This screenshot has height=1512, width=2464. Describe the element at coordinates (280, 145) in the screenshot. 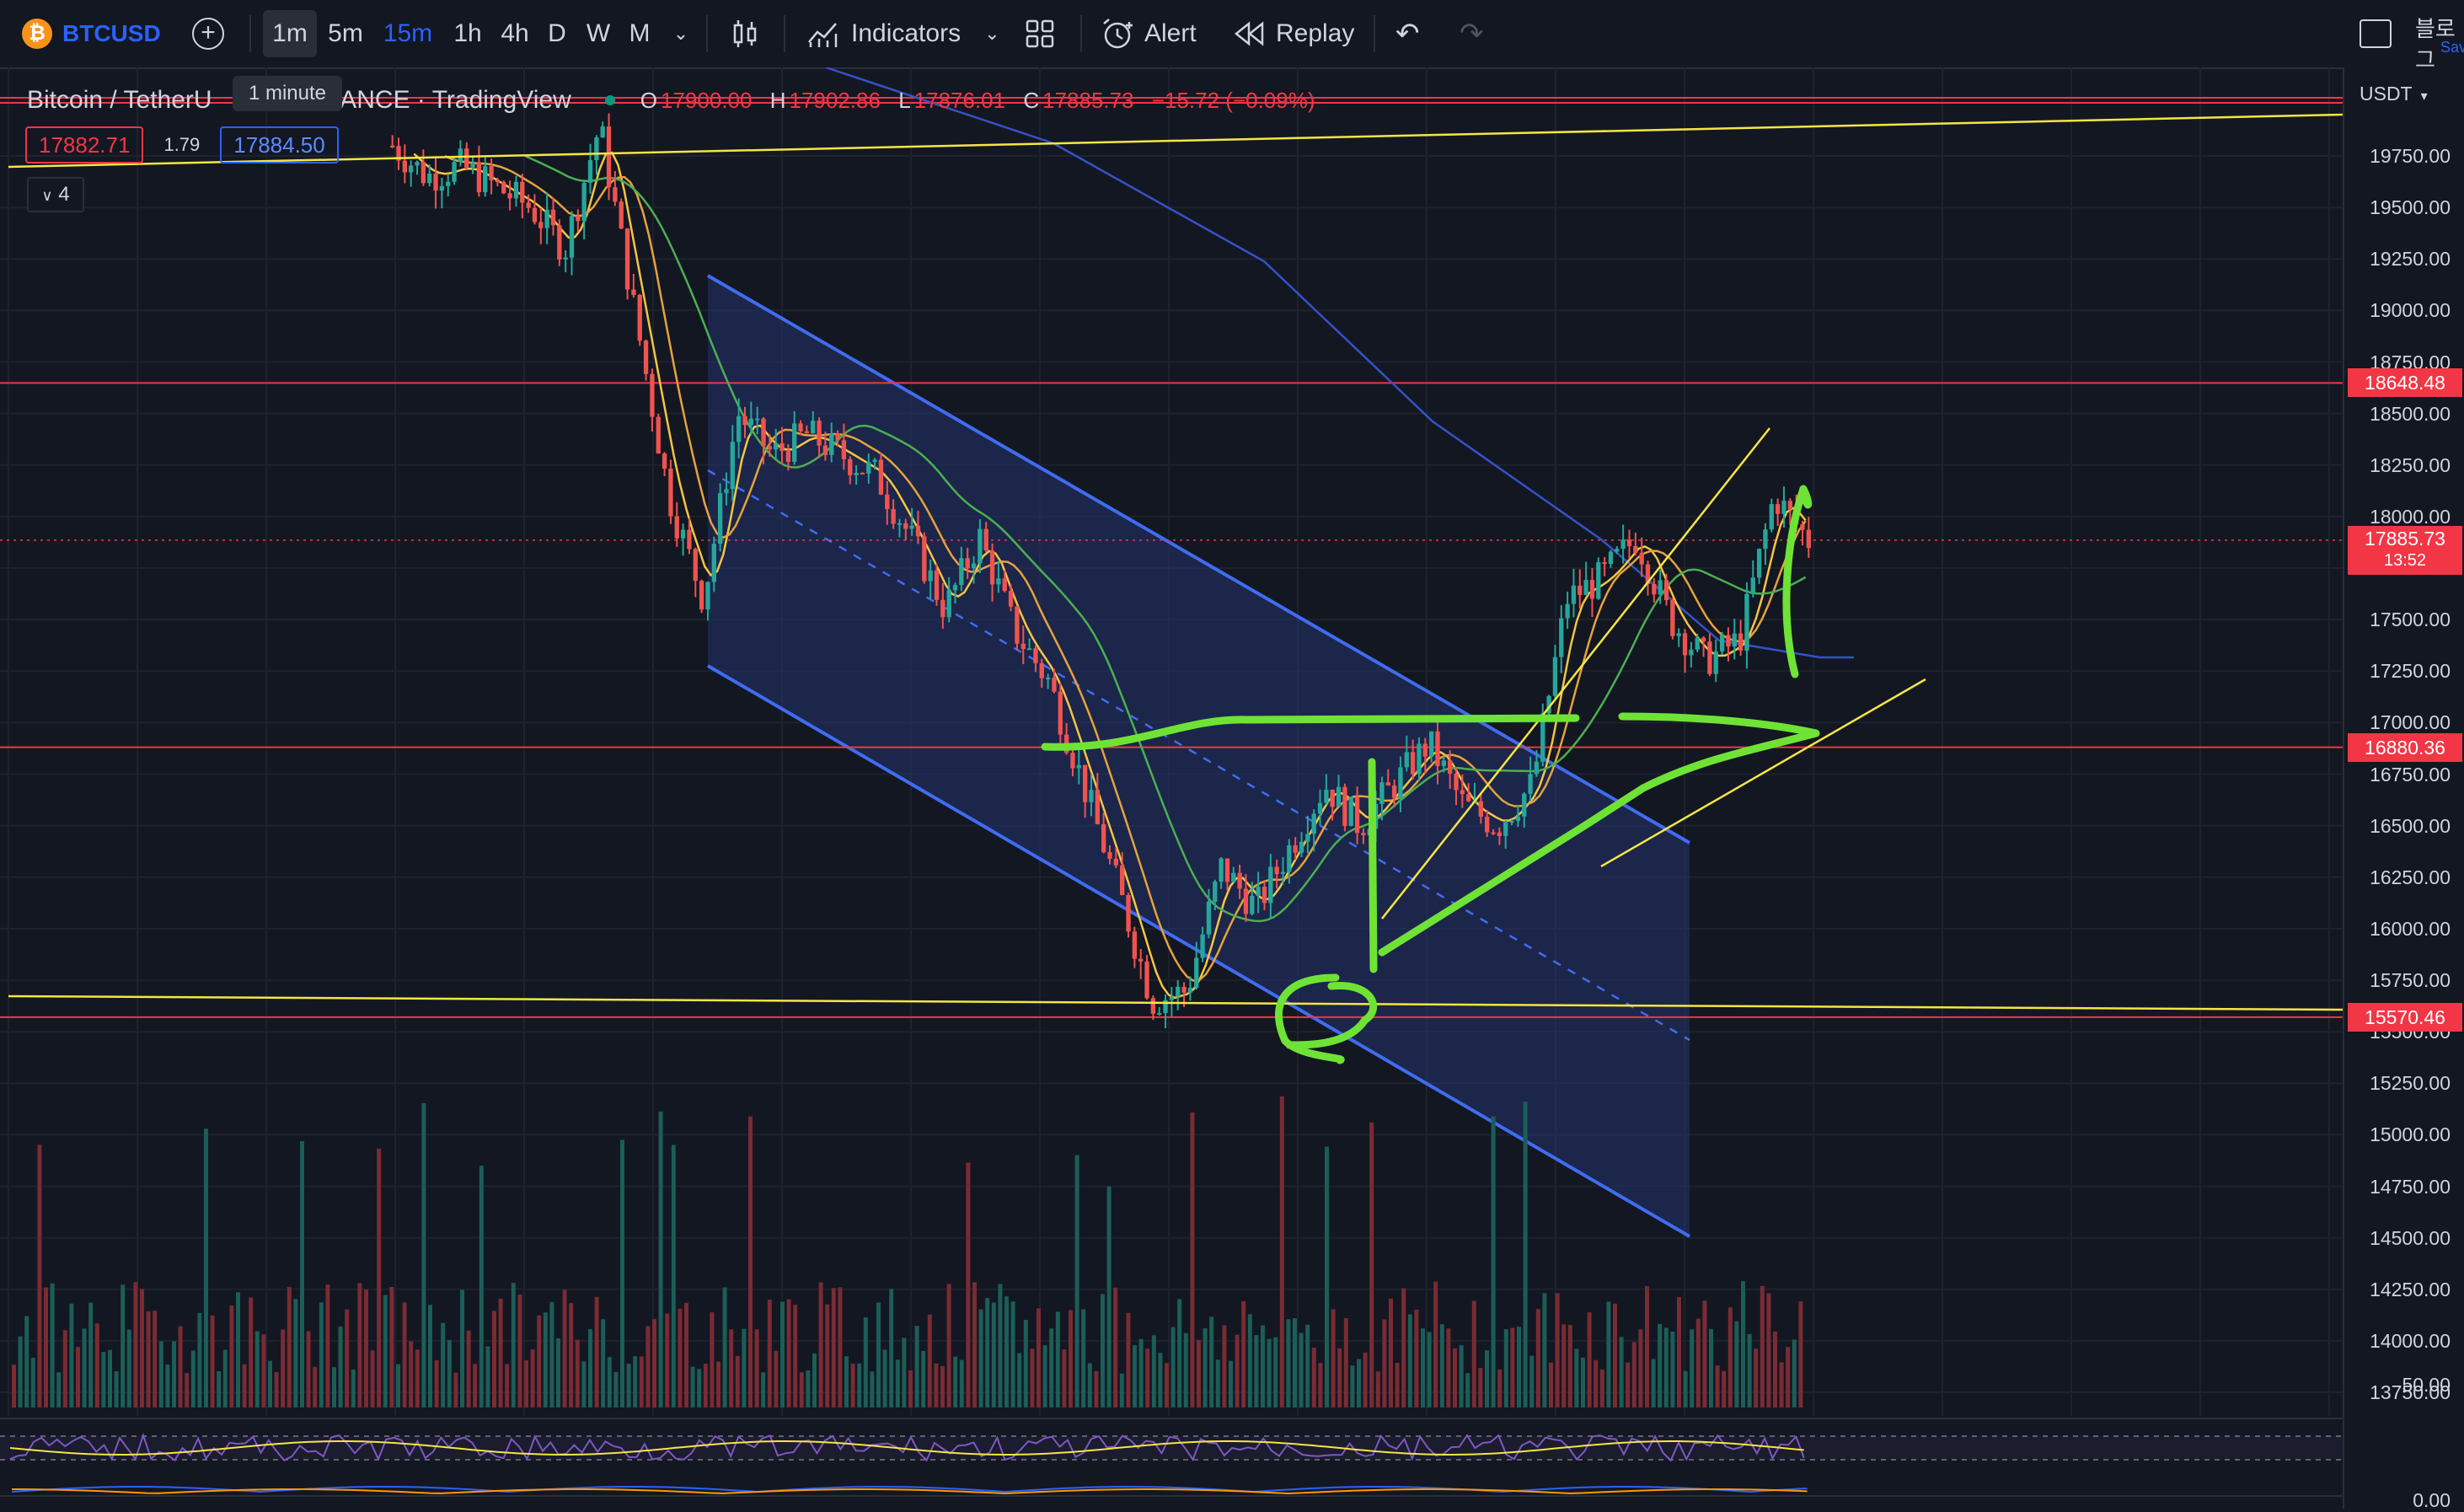

I see `buy-price-button: 17884.50` at that location.